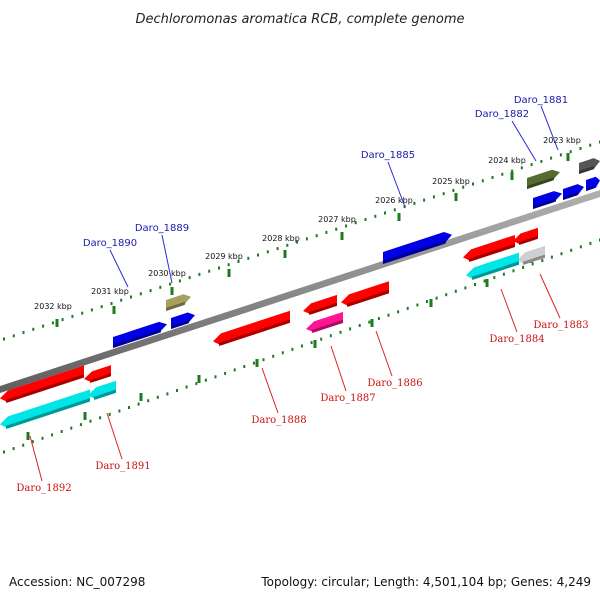  What do you see at coordinates (593, 183) in the screenshot?
I see `gene-unlabeled-b` at bounding box center [593, 183].